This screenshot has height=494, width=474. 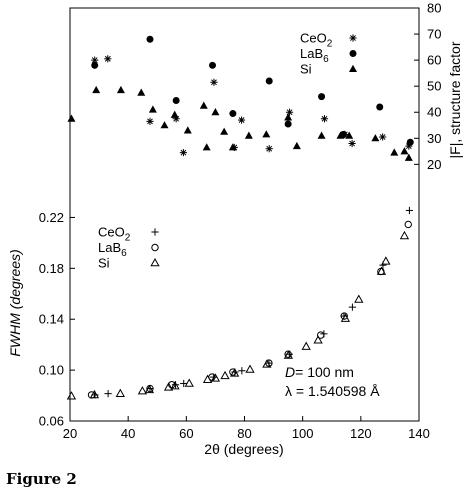 I want to click on y-axis-structure-factor: 20 30 40 50 60 70 80, so click(x=427, y=86).